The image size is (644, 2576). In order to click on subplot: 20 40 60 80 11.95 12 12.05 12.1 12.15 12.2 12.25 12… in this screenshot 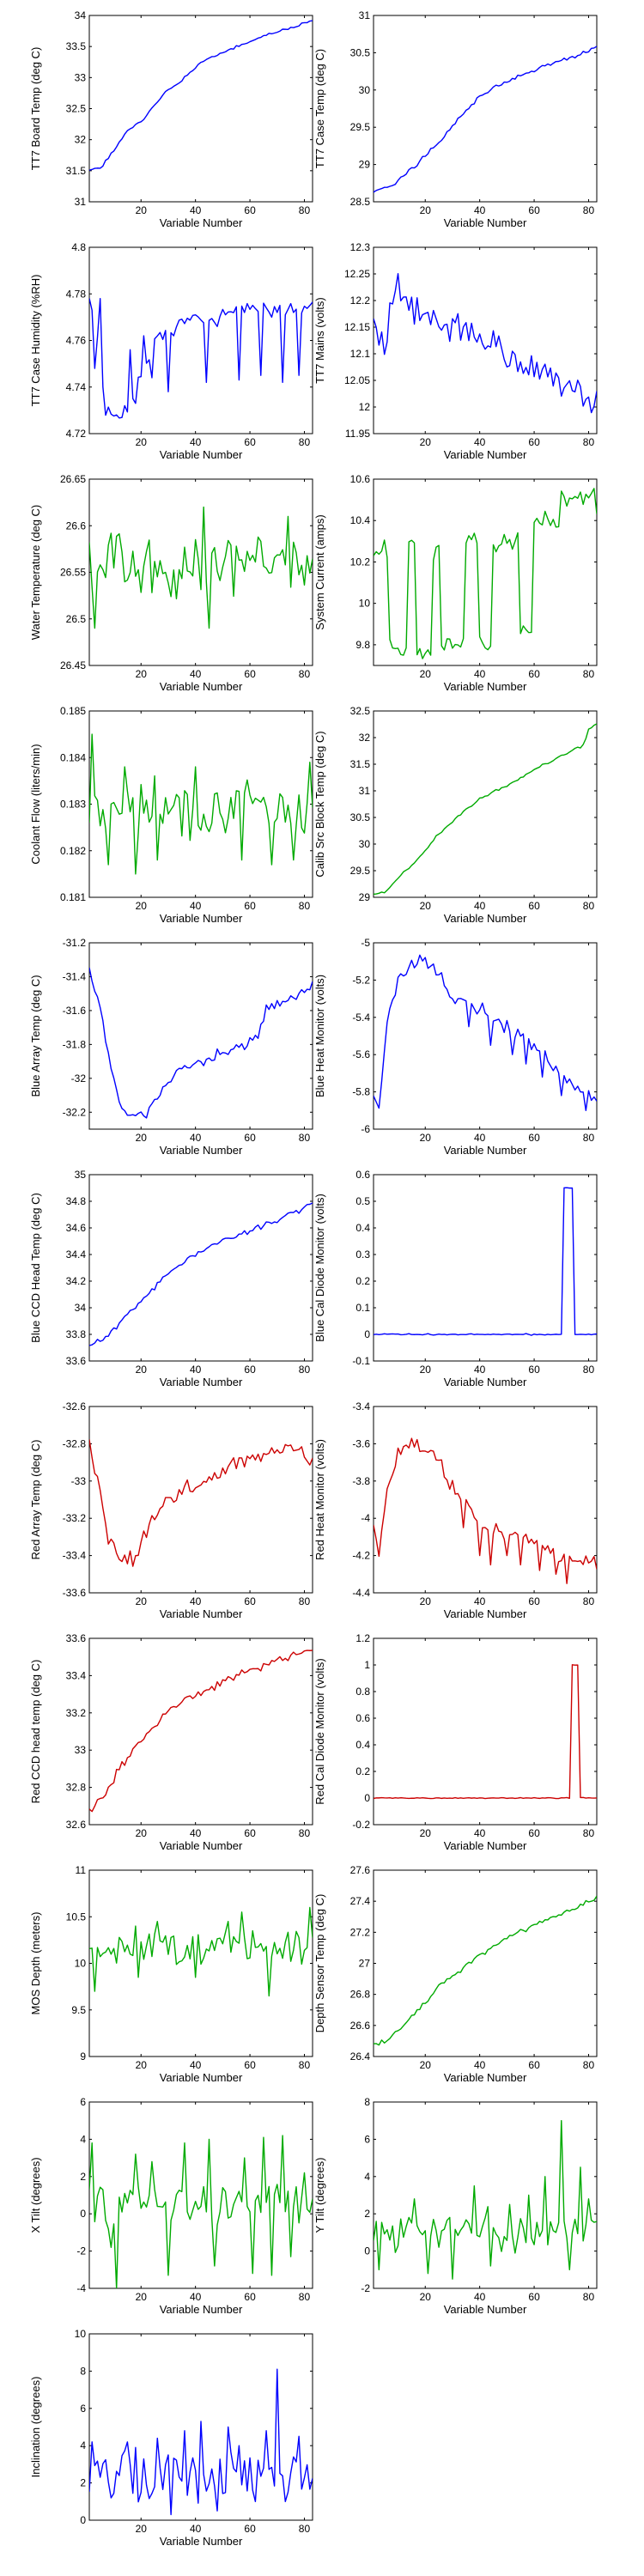, I will do `click(455, 351)`.